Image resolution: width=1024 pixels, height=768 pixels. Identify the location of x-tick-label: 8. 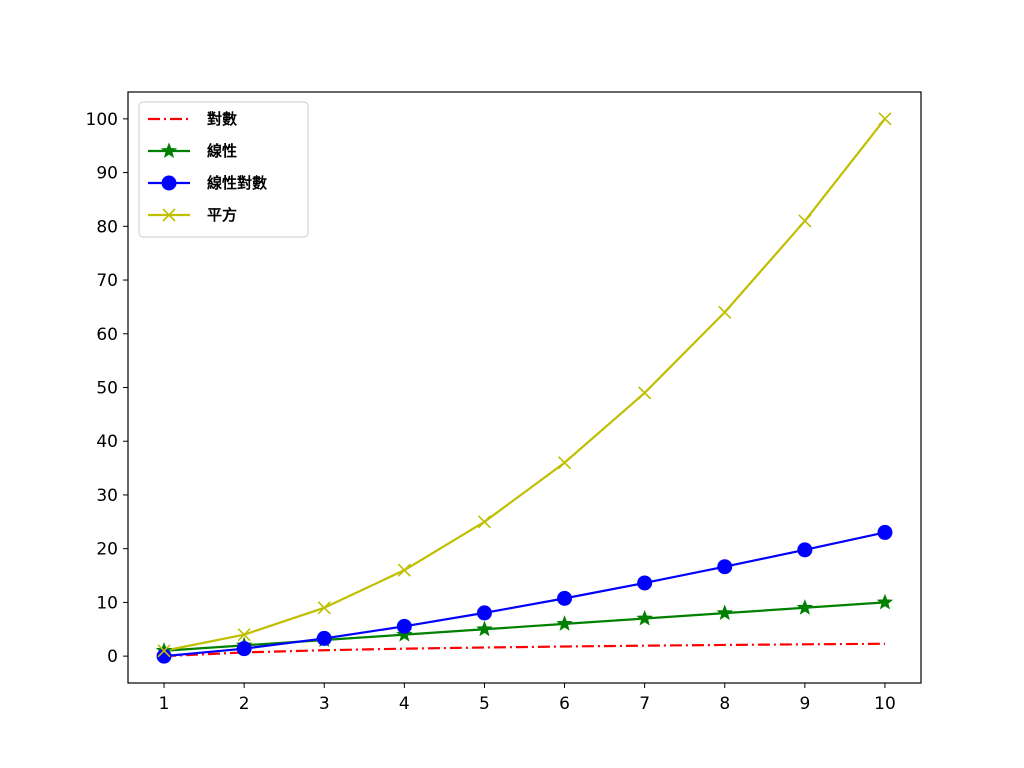
(724, 704).